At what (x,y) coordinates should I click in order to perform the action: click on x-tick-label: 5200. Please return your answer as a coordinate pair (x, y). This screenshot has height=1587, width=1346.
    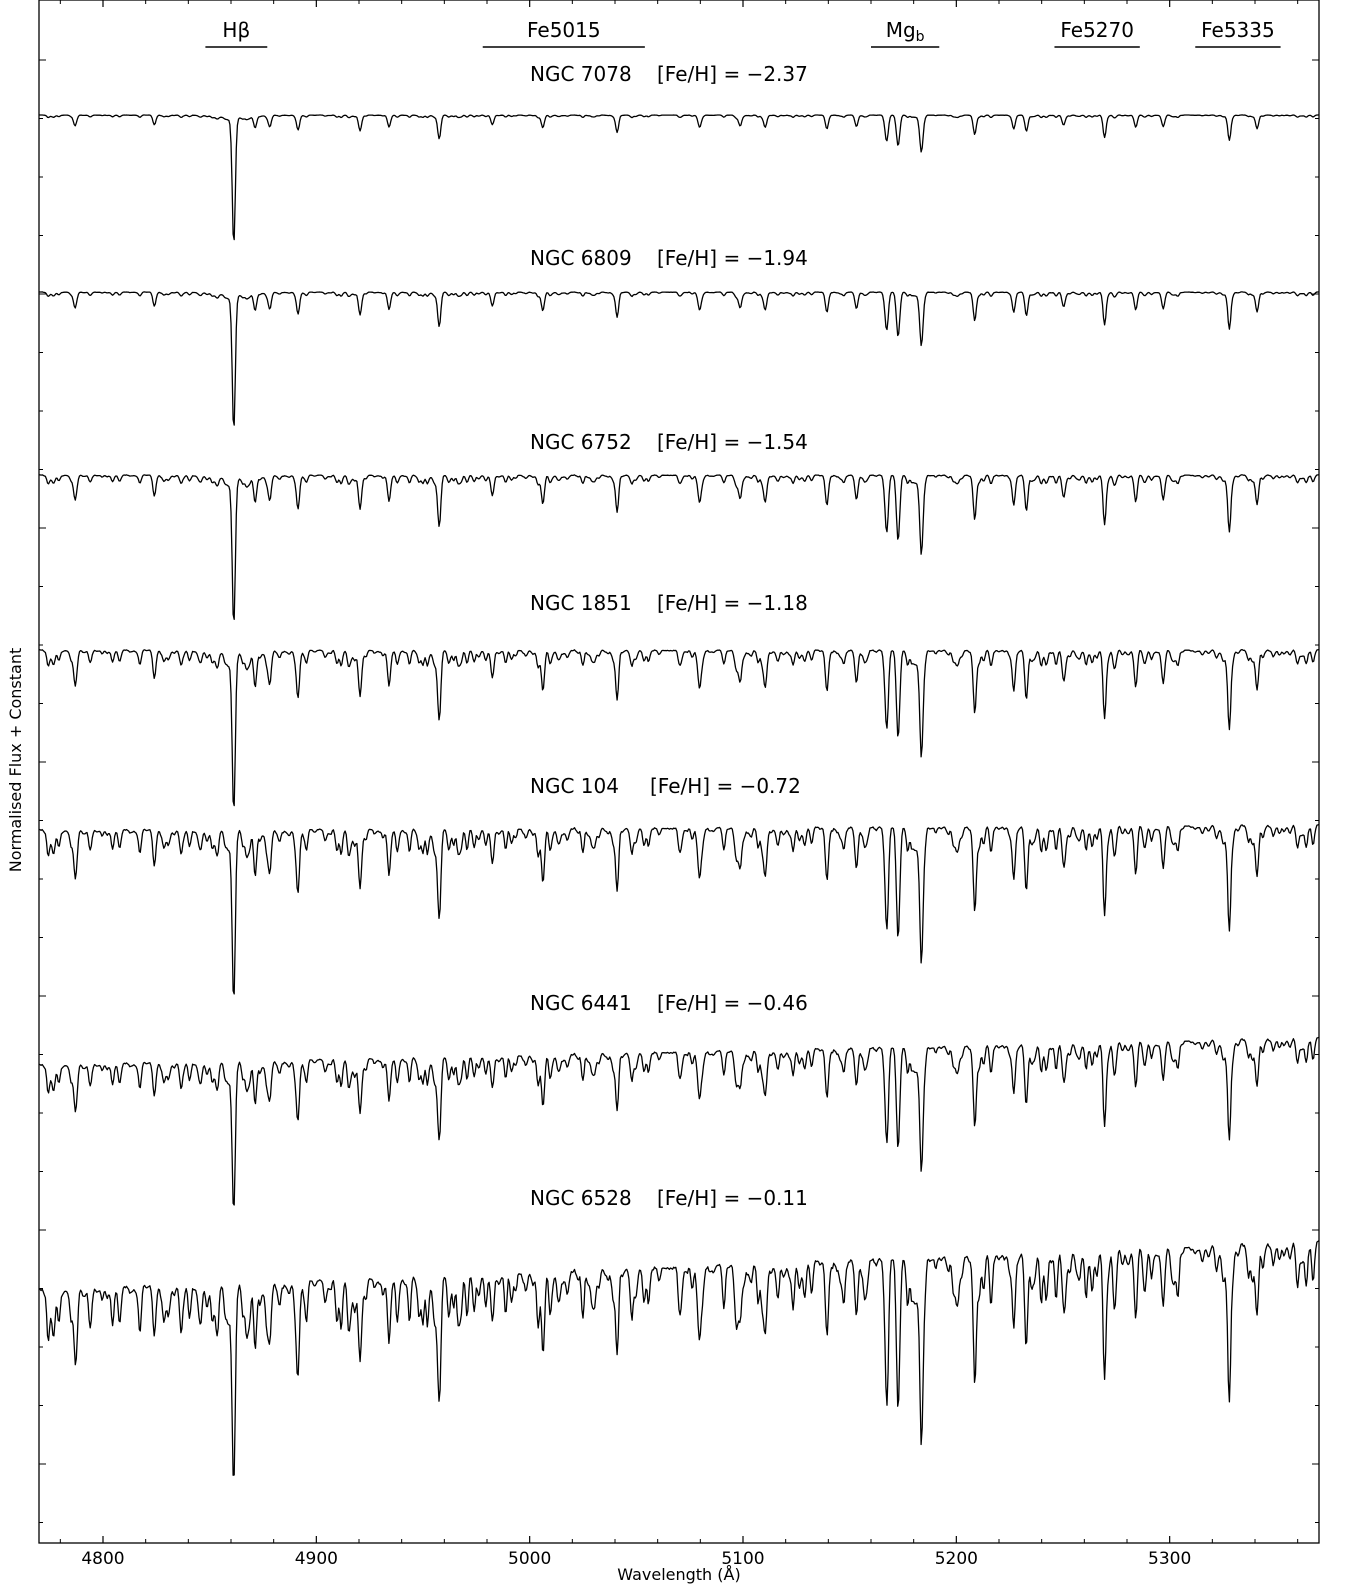
    Looking at the image, I should click on (956, 1559).